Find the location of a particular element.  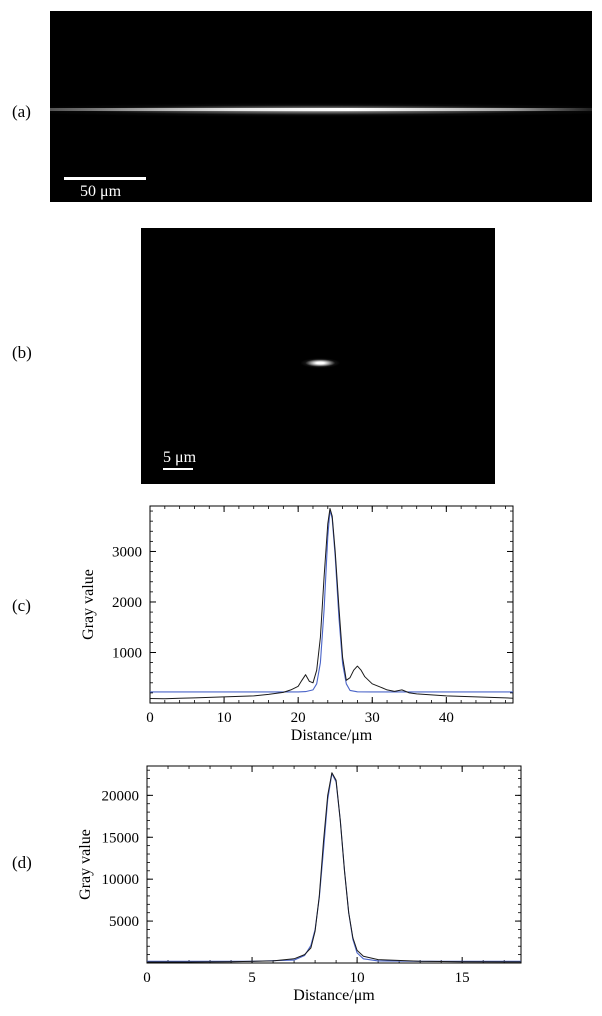

scale-bar-a is located at coordinates (105, 178).